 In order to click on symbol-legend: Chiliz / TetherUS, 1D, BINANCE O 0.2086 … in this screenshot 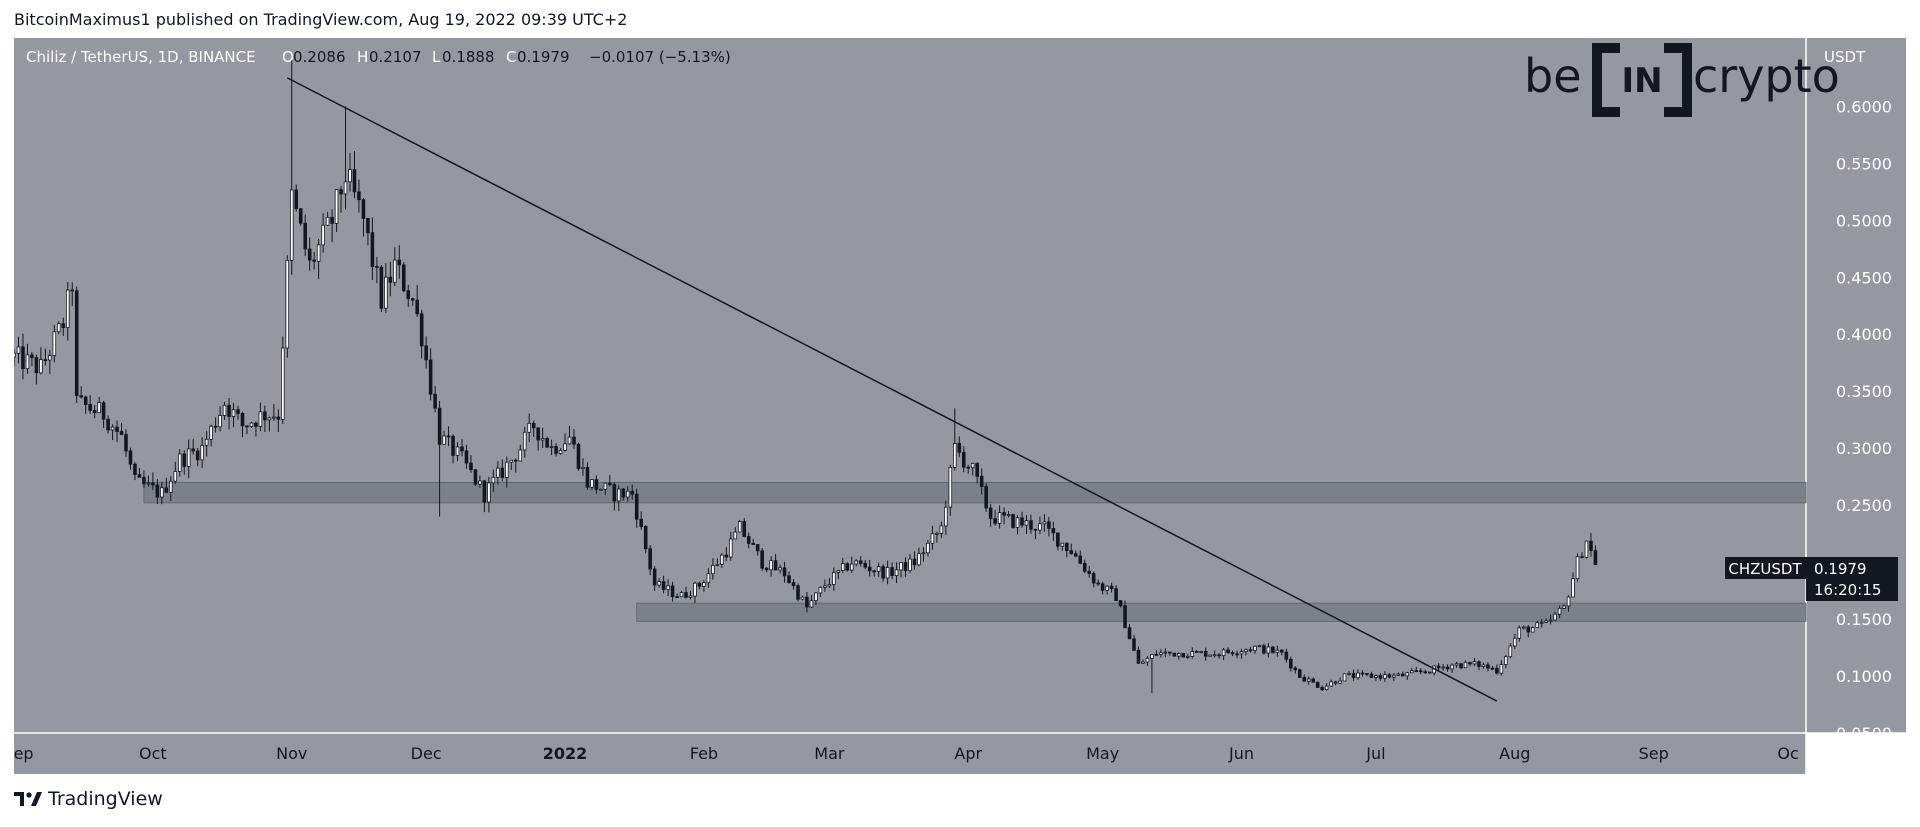, I will do `click(378, 57)`.